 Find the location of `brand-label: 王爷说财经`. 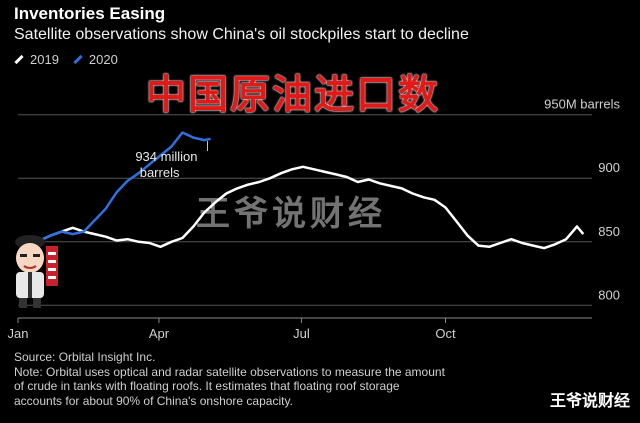

brand-label: 王爷说财经 is located at coordinates (589, 400).